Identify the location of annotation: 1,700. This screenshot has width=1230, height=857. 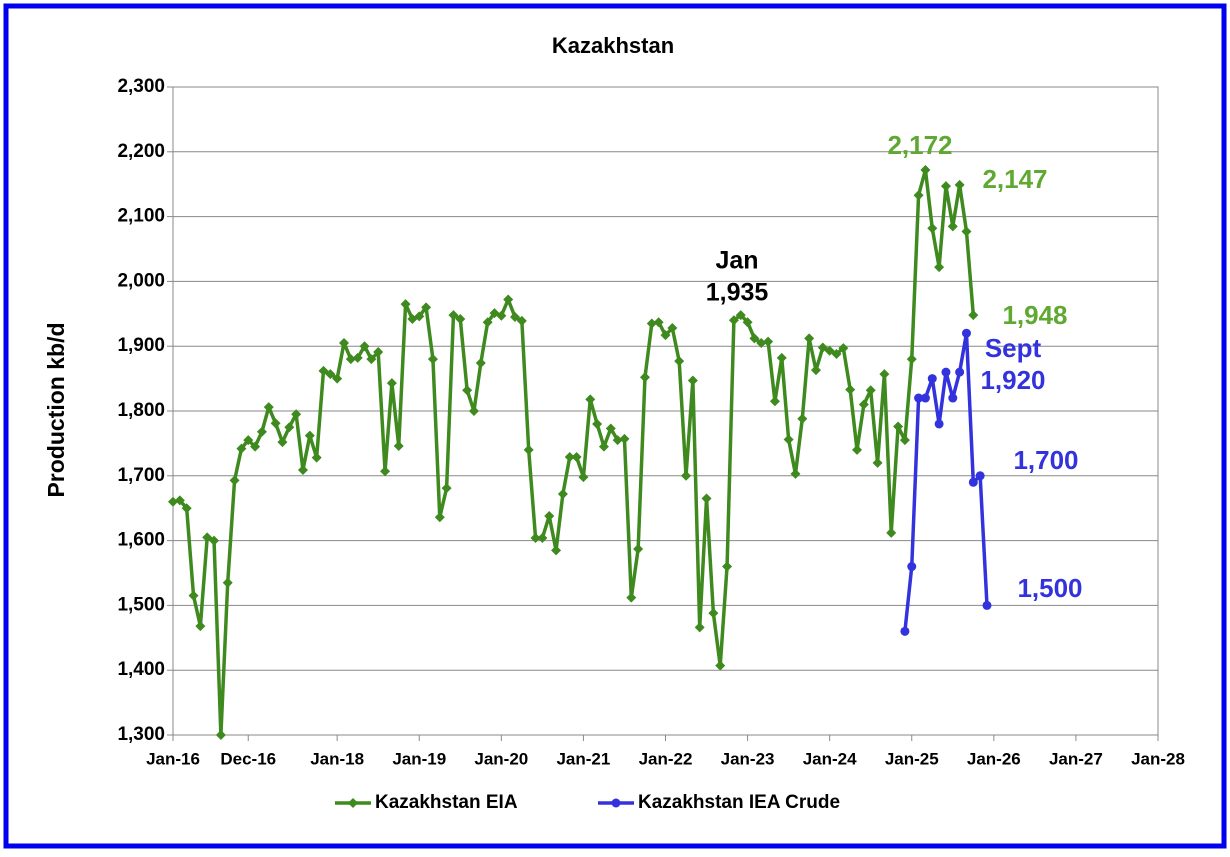
(1045, 460).